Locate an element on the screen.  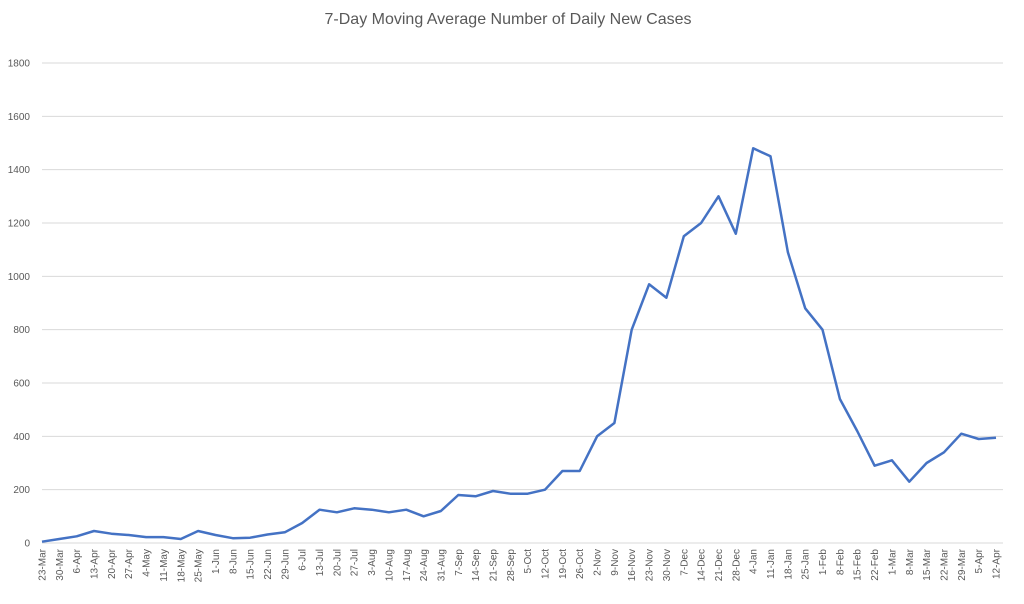
x-tick-label: 15-Jun is located at coordinates (251, 564).